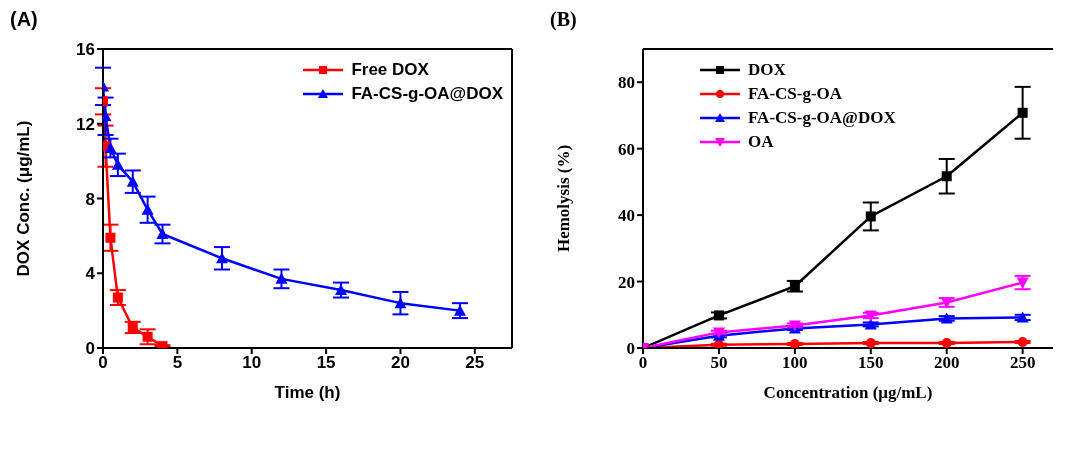  What do you see at coordinates (564, 198) in the screenshot?
I see `y-axis-title: Hemolysis (%)` at bounding box center [564, 198].